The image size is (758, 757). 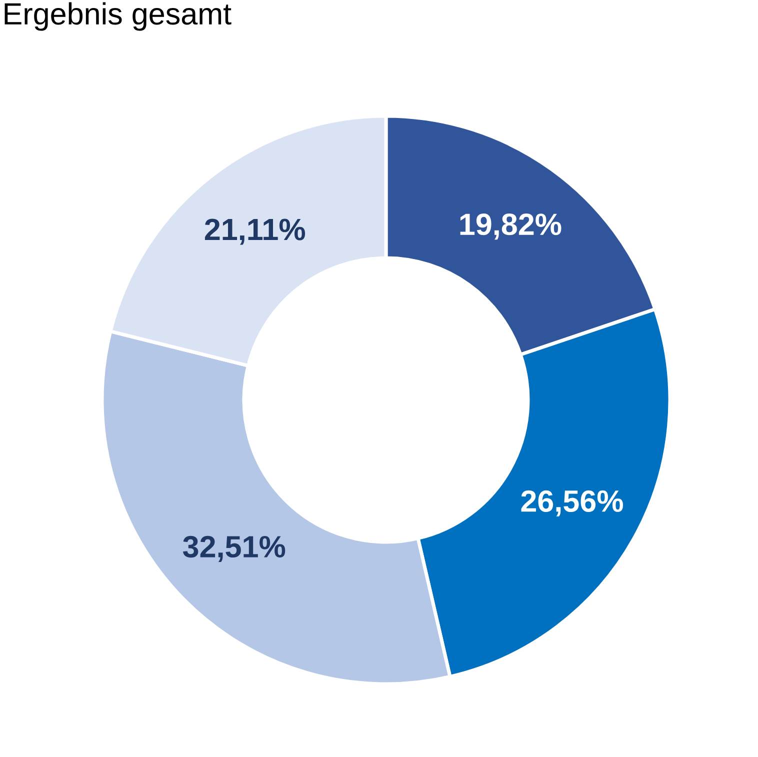 I want to click on data-label: 26,56%, so click(x=572, y=503).